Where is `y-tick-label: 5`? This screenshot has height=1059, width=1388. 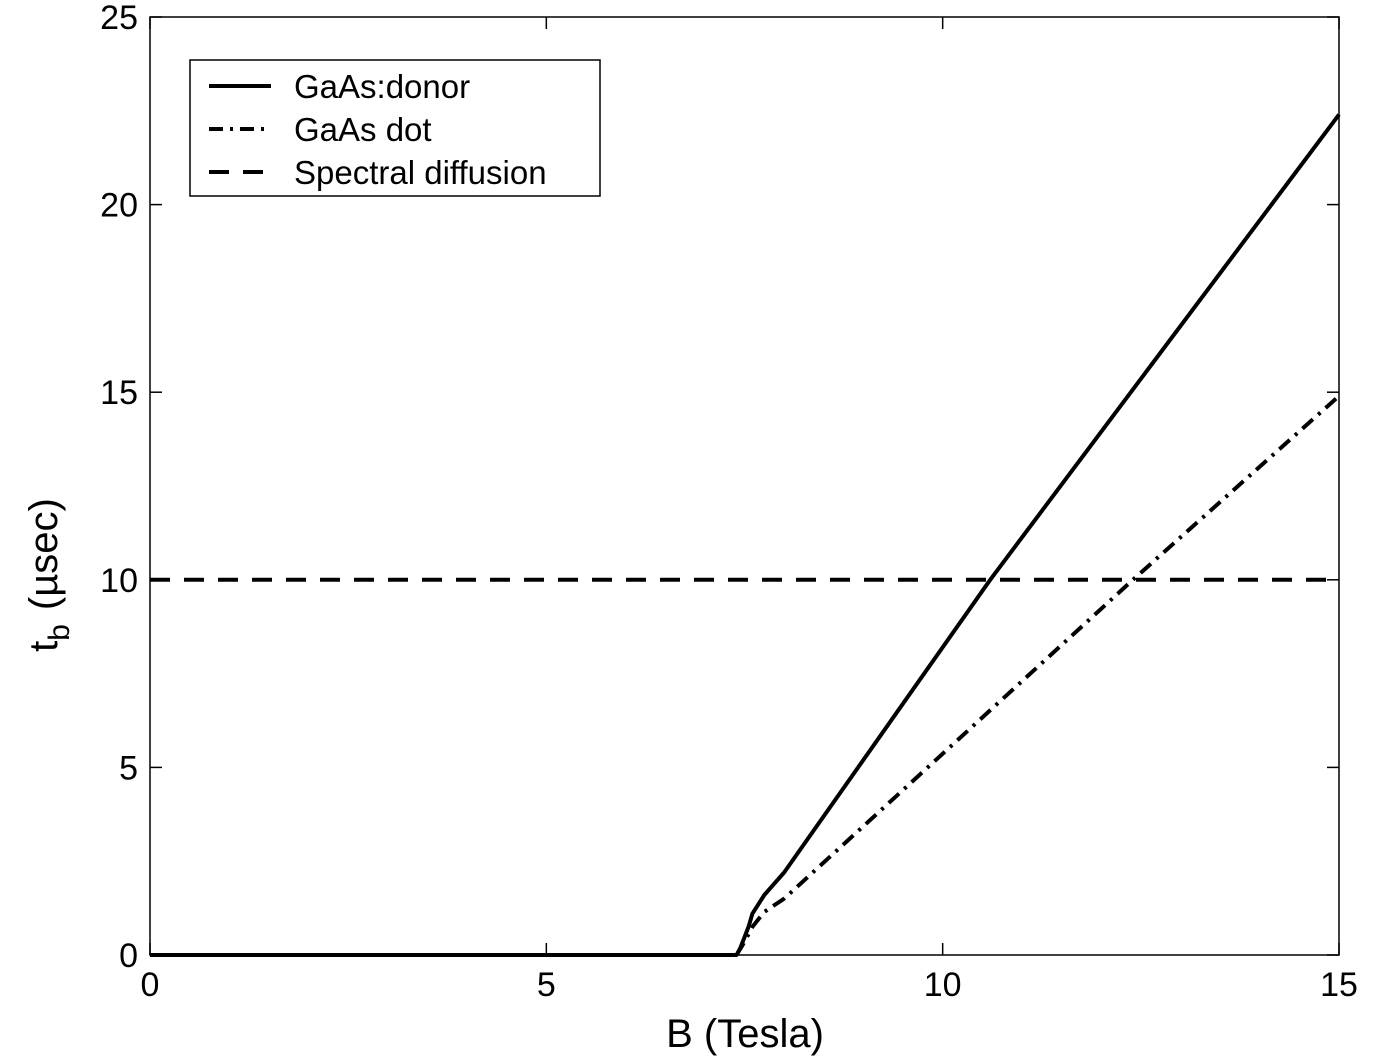
y-tick-label: 5 is located at coordinates (128, 768).